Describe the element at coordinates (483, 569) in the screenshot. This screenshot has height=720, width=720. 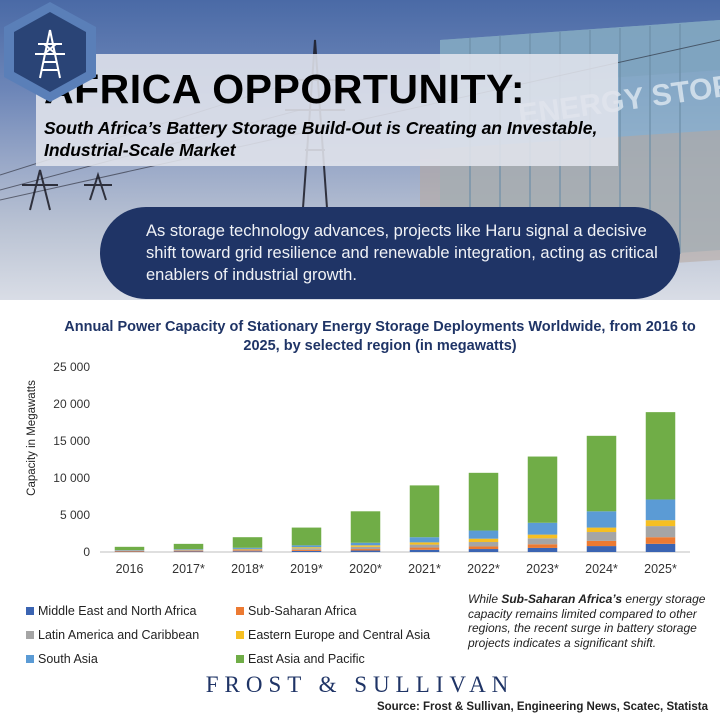
I see `x-tick-label: 2022*` at that location.